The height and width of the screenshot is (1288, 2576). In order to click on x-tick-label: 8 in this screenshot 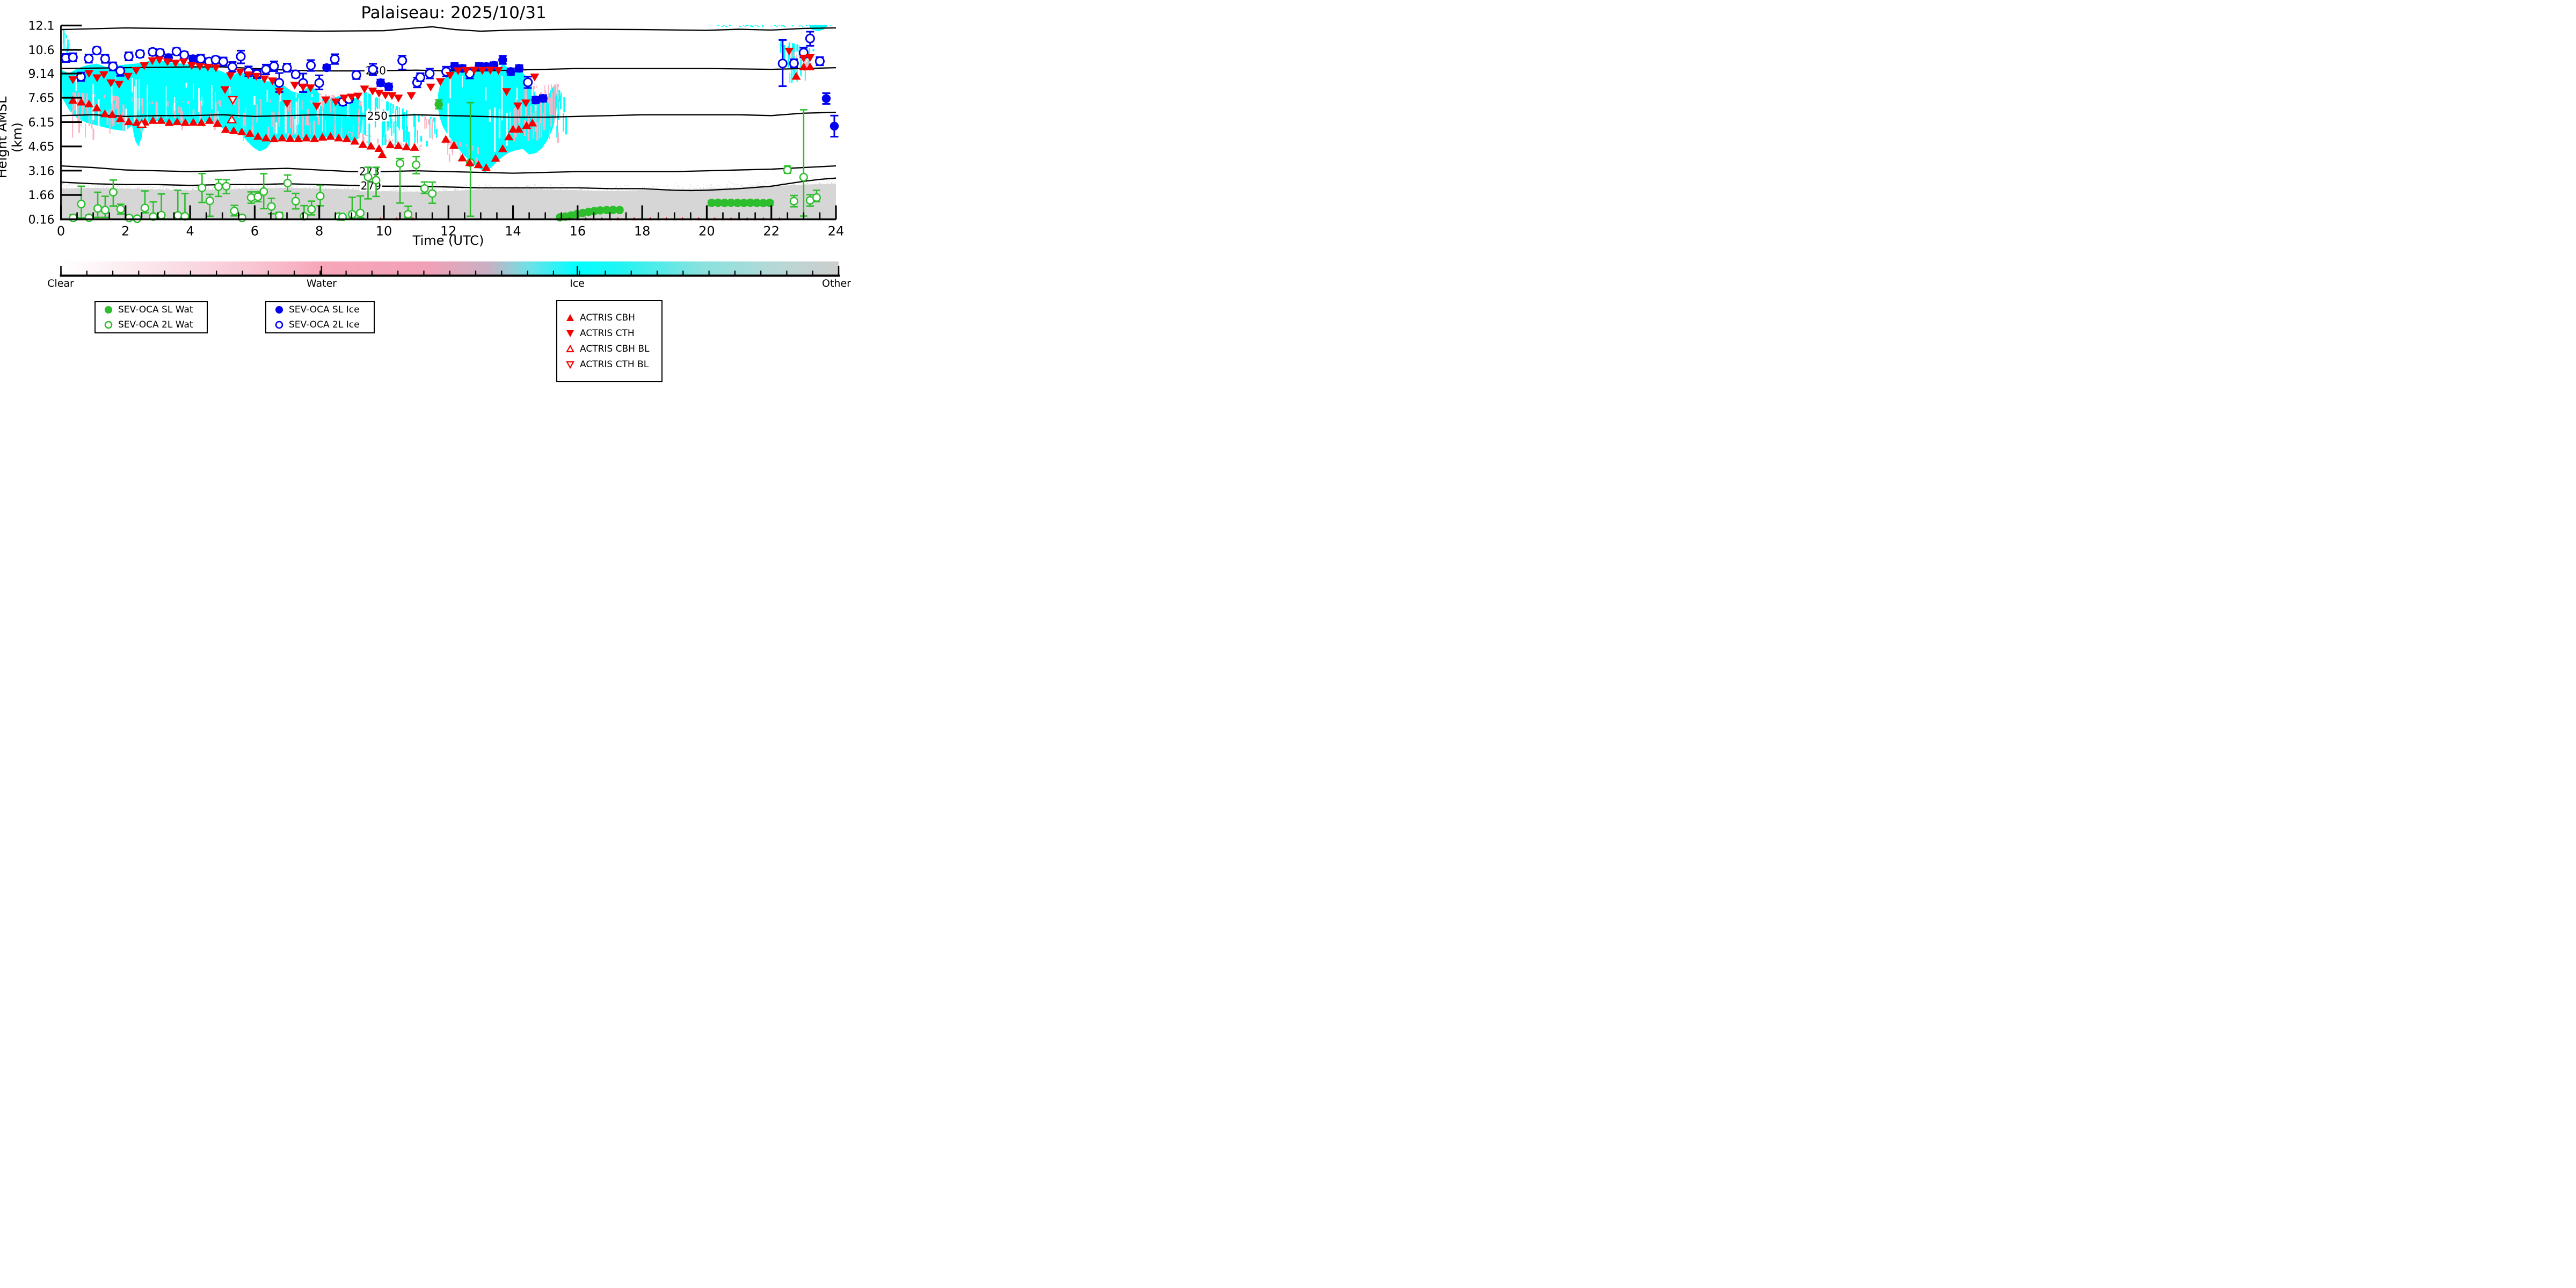, I will do `click(319, 231)`.